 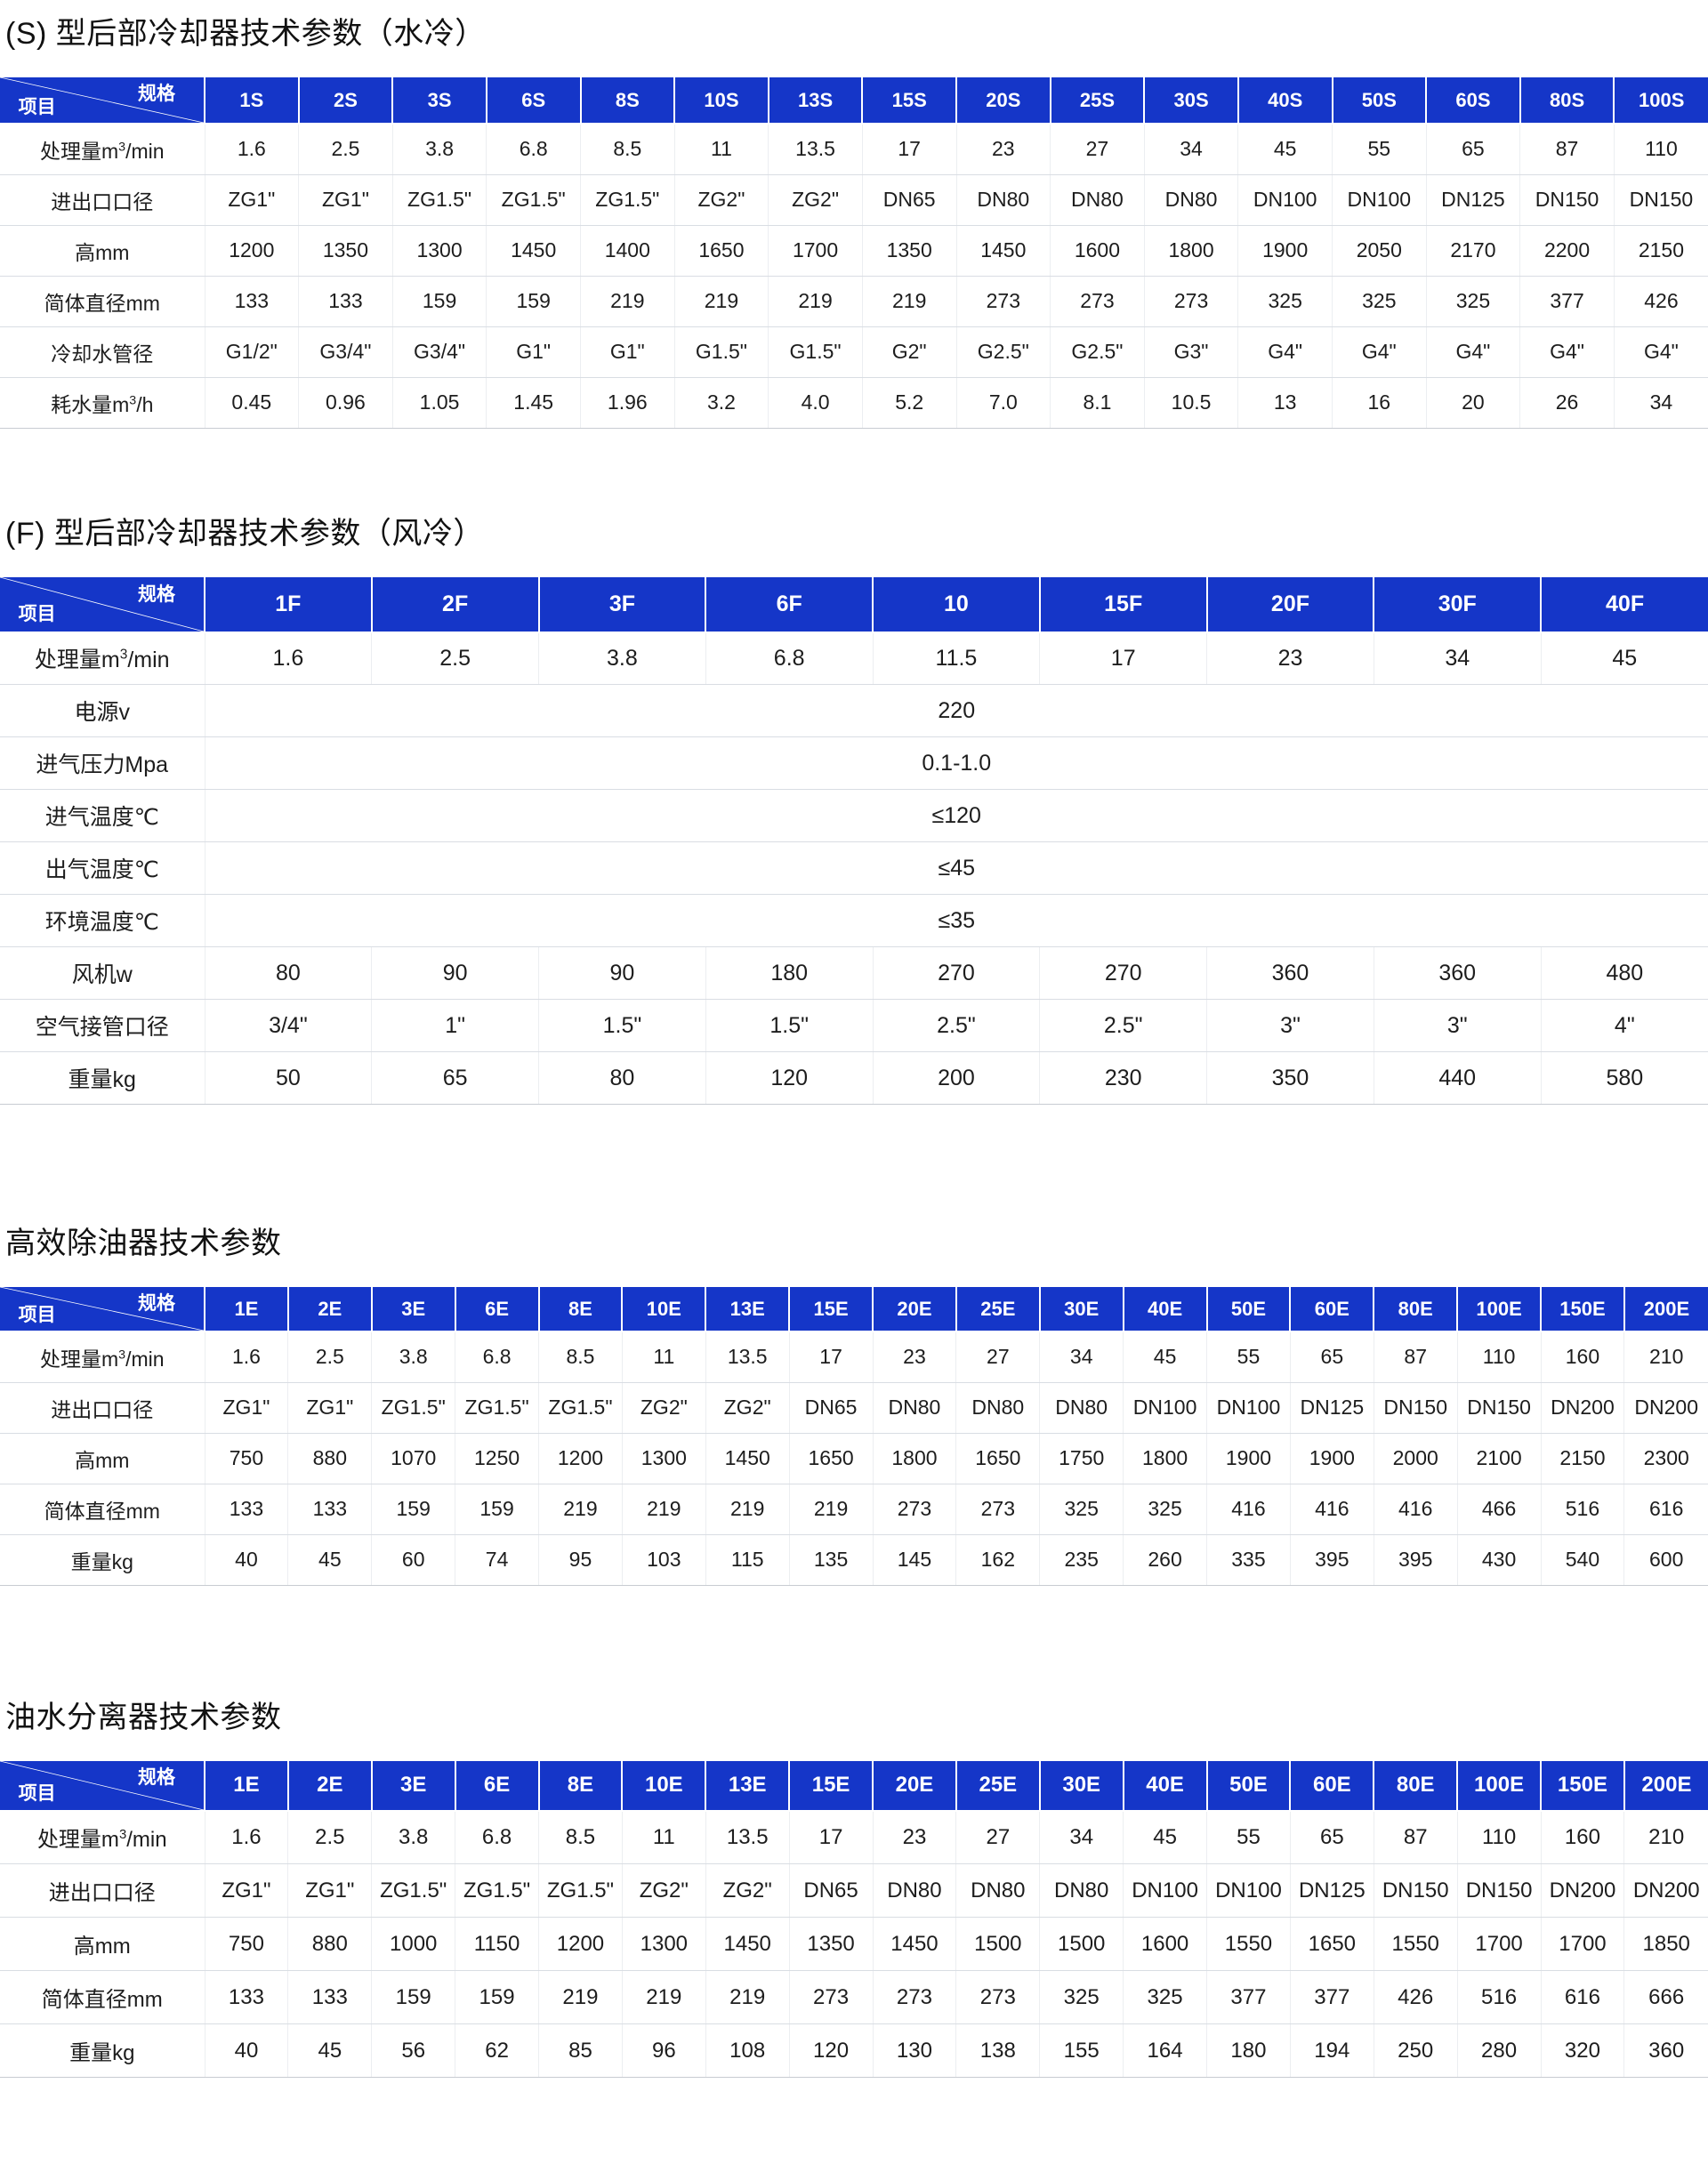 What do you see at coordinates (1081, 1837) in the screenshot?
I see `data-cell: 34` at bounding box center [1081, 1837].